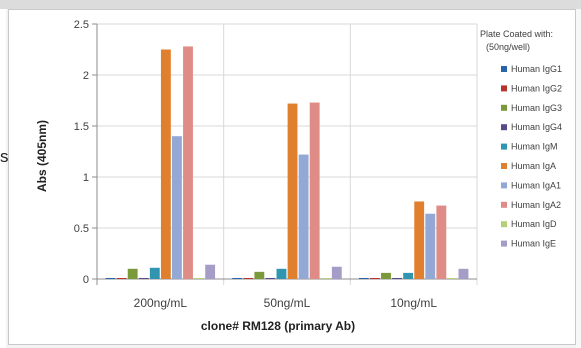 The width and height of the screenshot is (581, 348). What do you see at coordinates (536, 88) in the screenshot?
I see `legend-label: Human IgG2` at bounding box center [536, 88].